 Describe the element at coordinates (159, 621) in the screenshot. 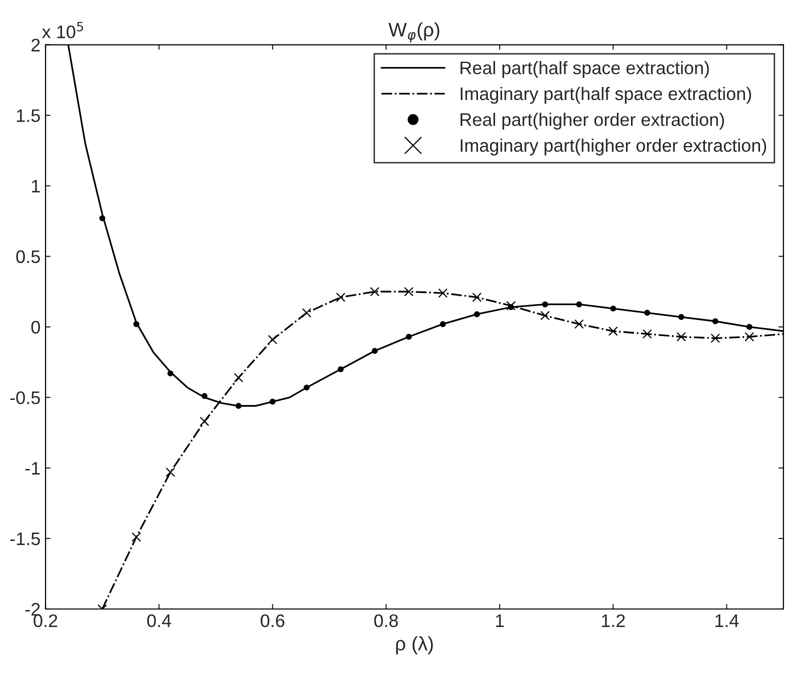

I see `x-tick-label: 0.4` at that location.